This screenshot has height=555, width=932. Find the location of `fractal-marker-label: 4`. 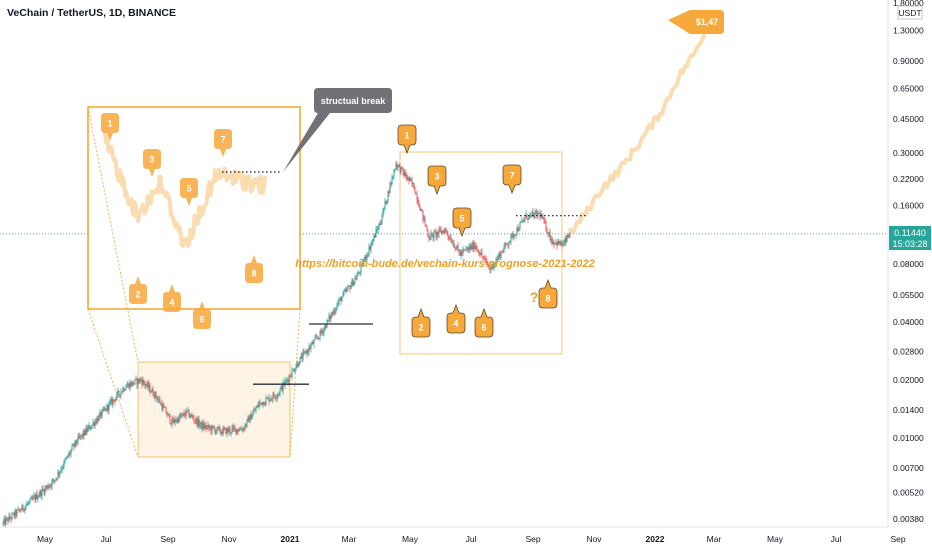

fractal-marker-label: 4 is located at coordinates (171, 303).